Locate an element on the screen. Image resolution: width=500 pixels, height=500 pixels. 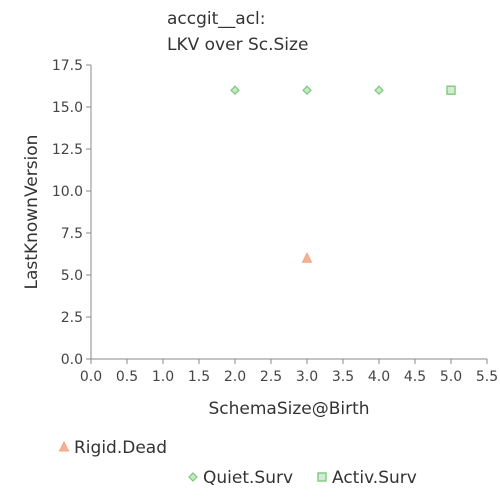
y-tick-label: 15.0 is located at coordinates (67, 108).